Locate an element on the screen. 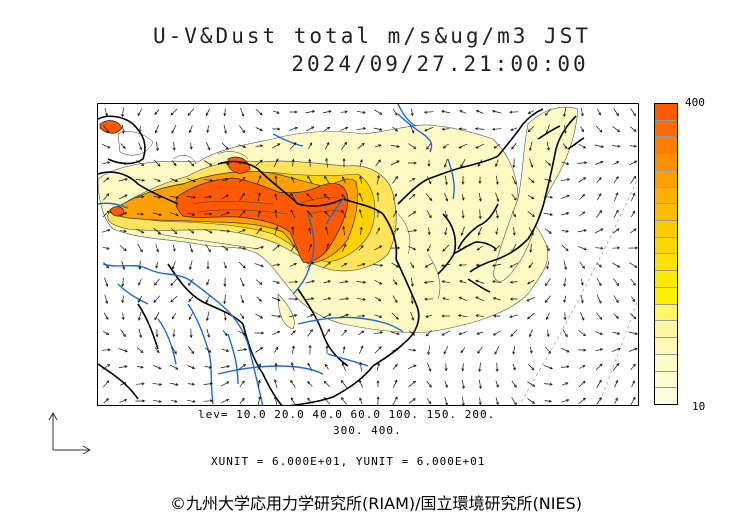  color-scale-step is located at coordinates (666, 246).